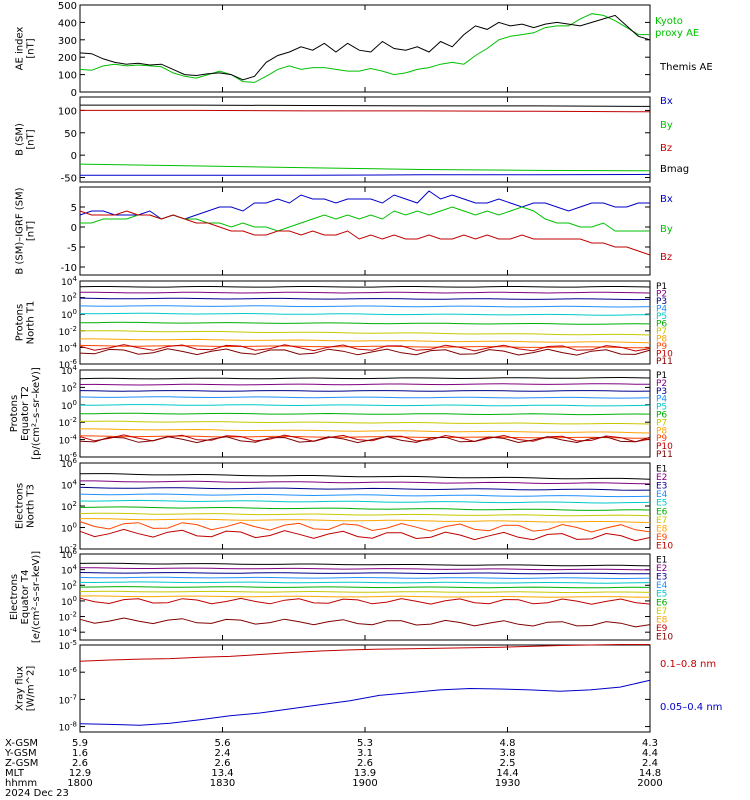 Image resolution: width=750 pixels, height=800 pixels. I want to click on y-tick-label: 10⁻², so click(68, 331).